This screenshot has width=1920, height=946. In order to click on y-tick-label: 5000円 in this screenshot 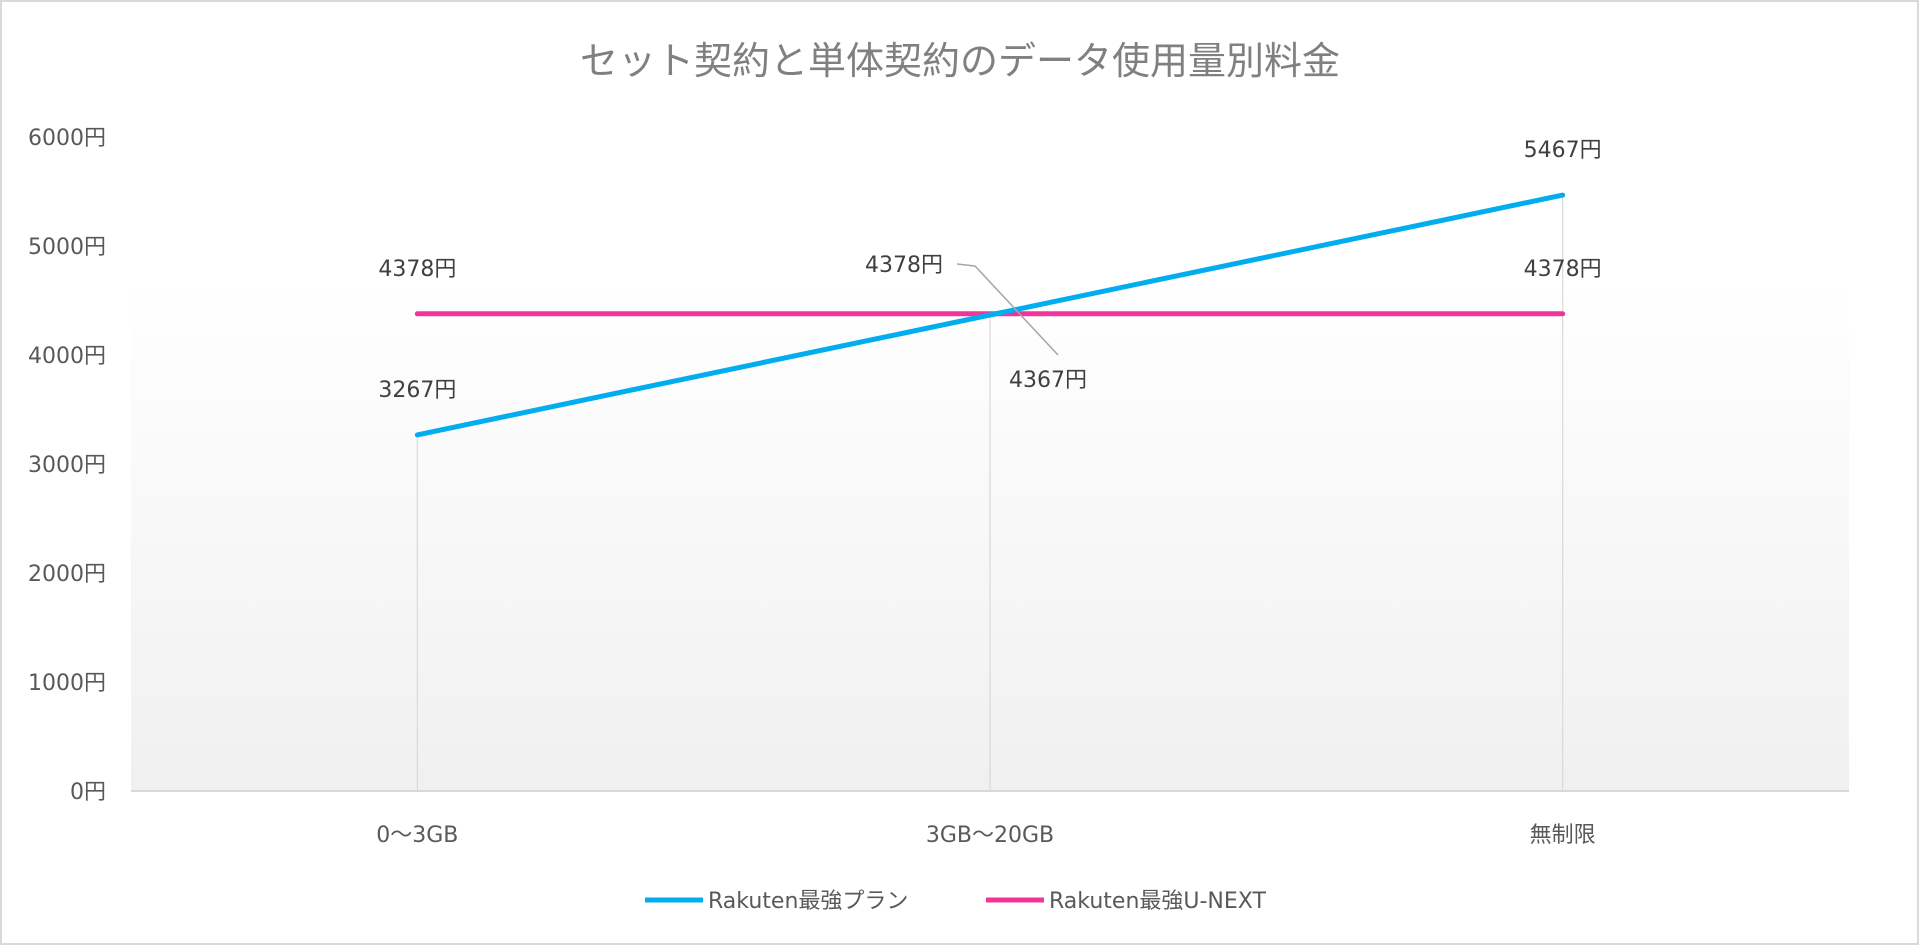, I will do `click(67, 247)`.